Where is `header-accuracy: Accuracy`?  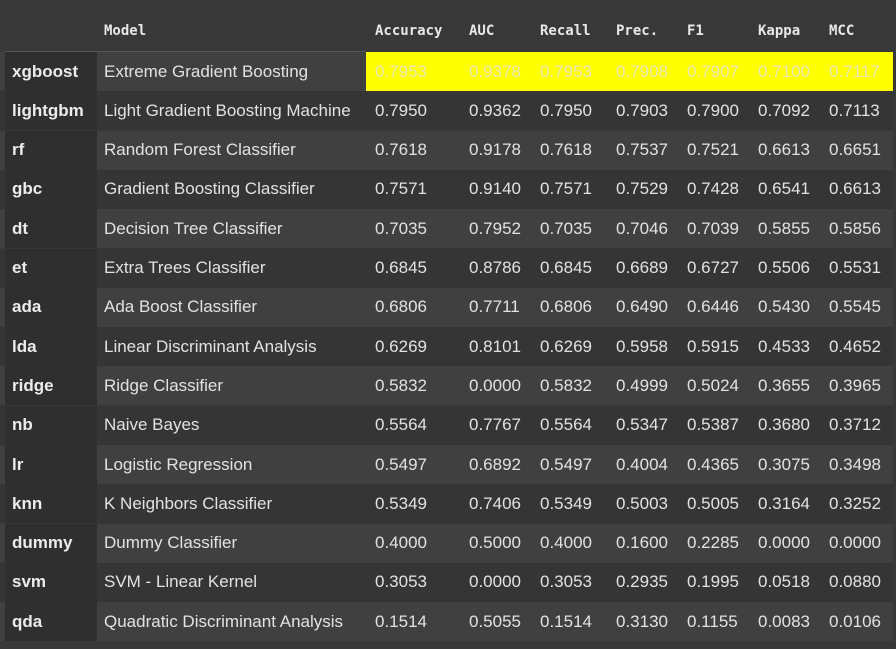 header-accuracy: Accuracy is located at coordinates (409, 31).